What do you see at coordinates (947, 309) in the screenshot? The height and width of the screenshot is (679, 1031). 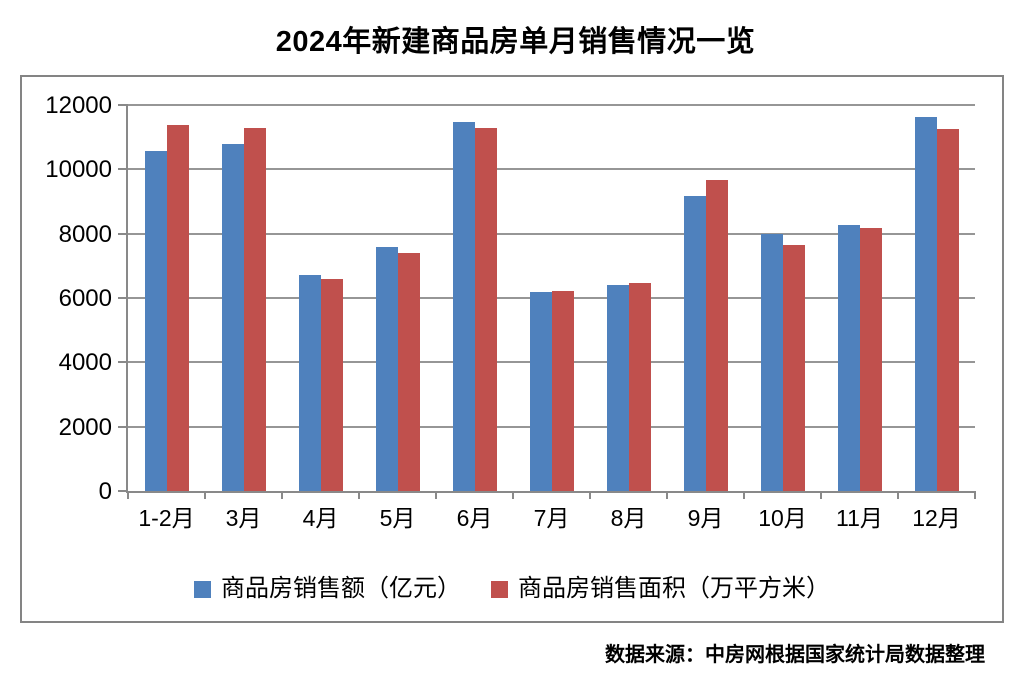 I see `bar-series2-12月` at bounding box center [947, 309].